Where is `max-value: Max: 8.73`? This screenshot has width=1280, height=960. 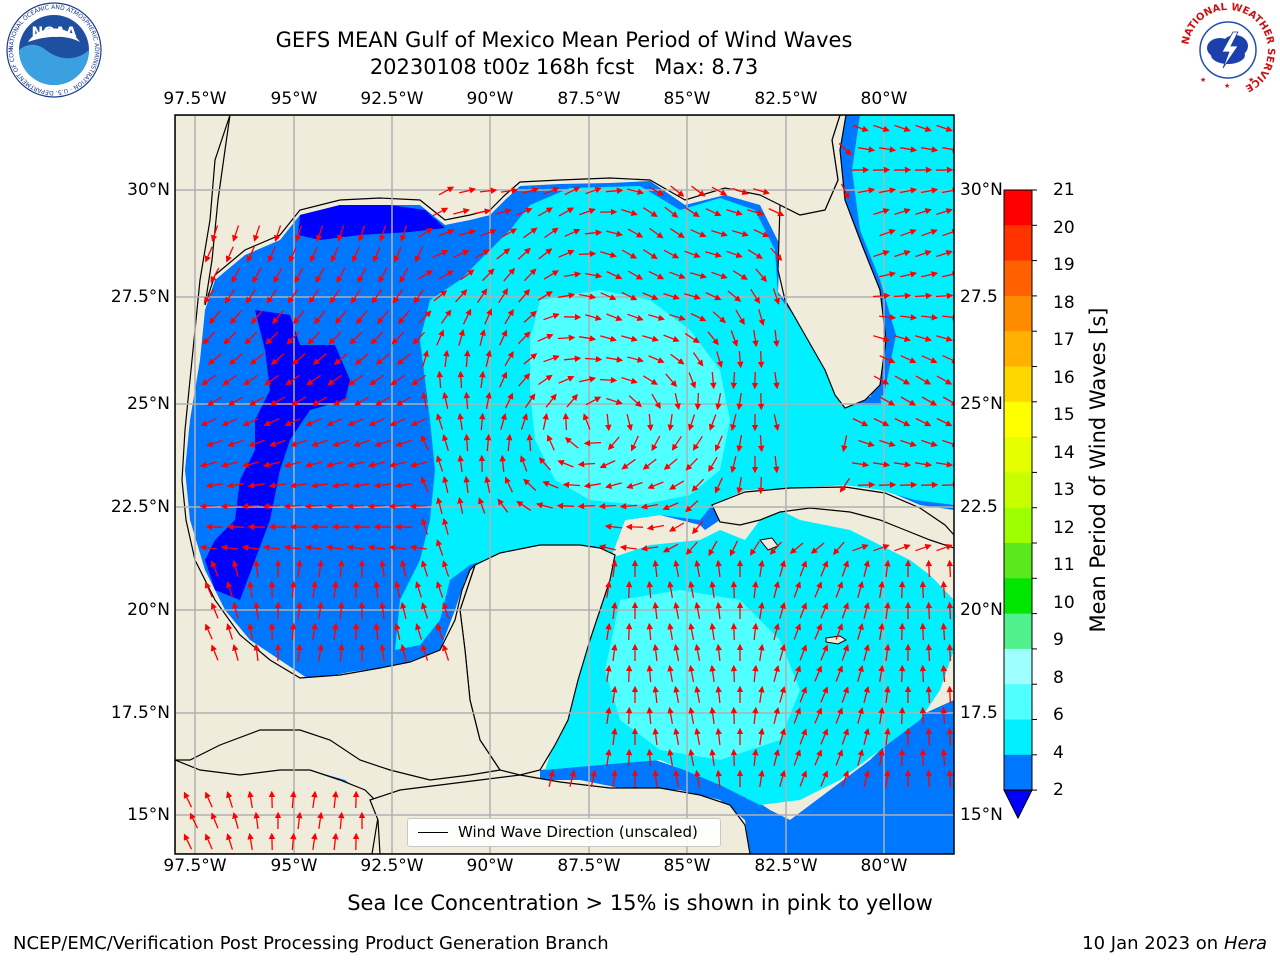
max-value: Max: 8.73 is located at coordinates (706, 67).